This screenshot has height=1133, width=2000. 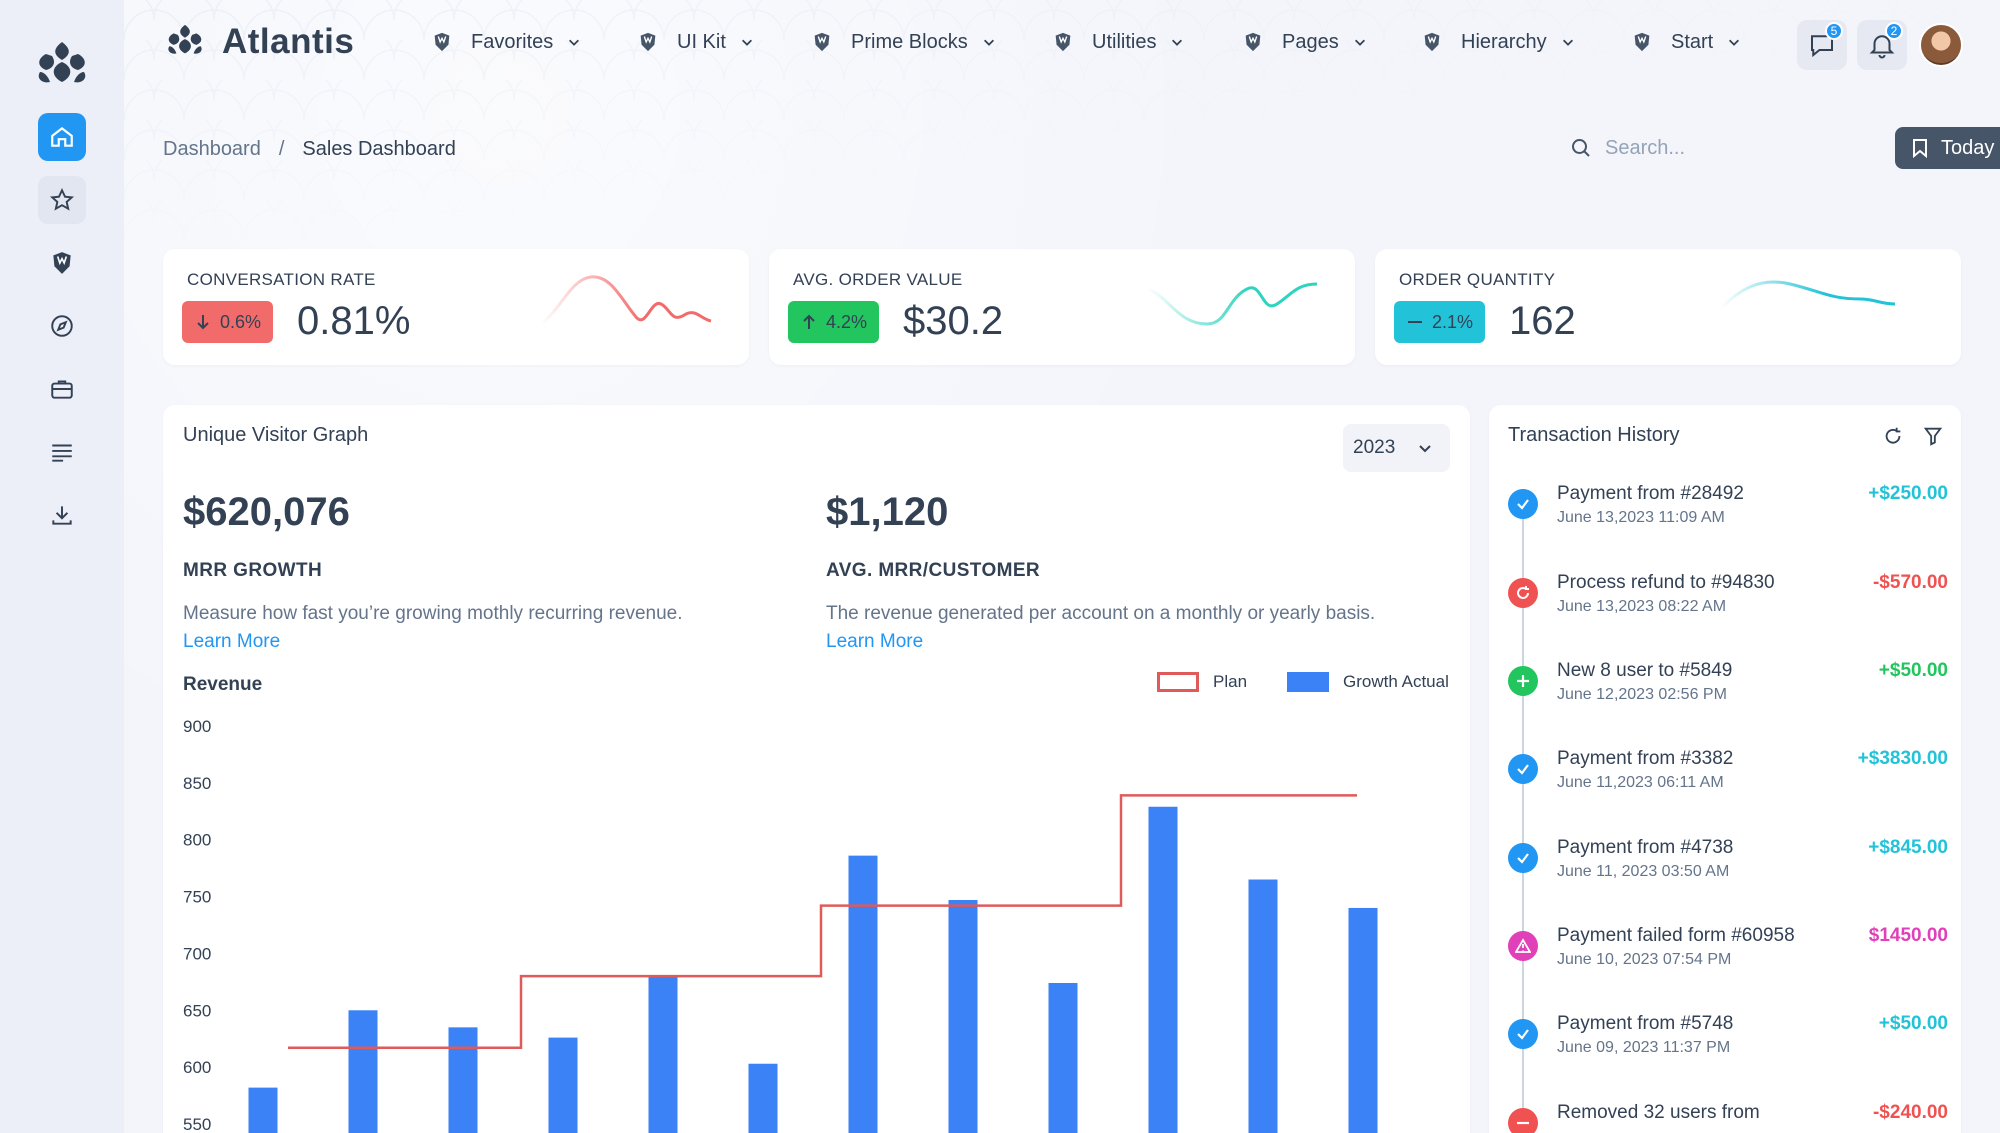 What do you see at coordinates (62, 263) in the screenshot?
I see `sidebar-primeblocks-button` at bounding box center [62, 263].